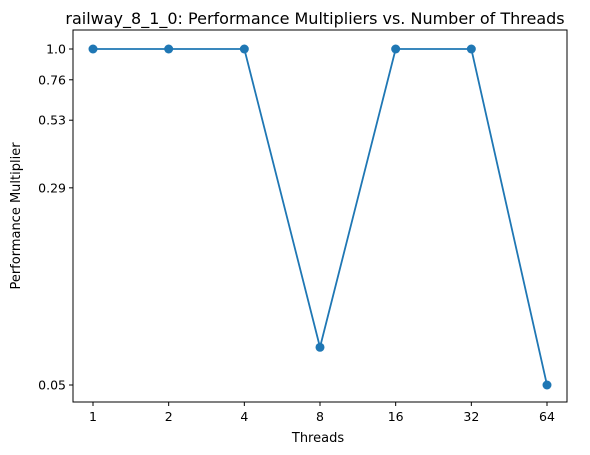 This screenshot has width=590, height=455. Describe the element at coordinates (55, 217) in the screenshot. I see `y-axis: 1.0 0.76 0.53 0.29 0.05` at that location.